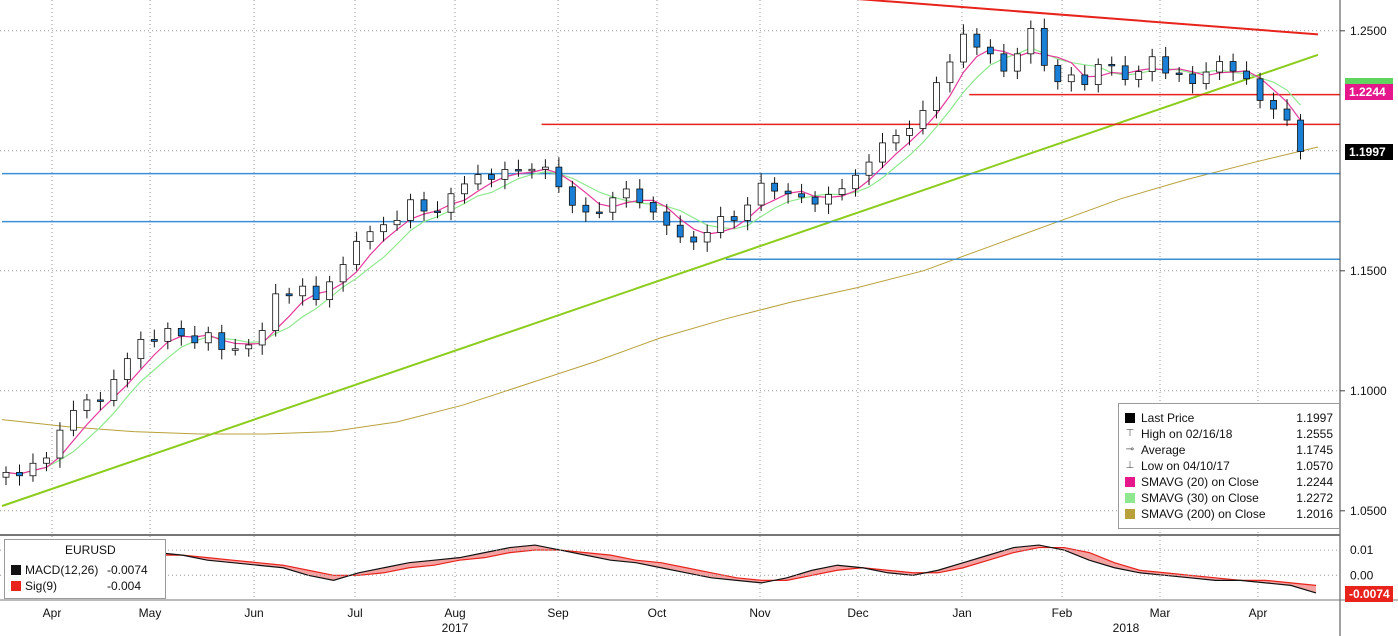 This screenshot has height=636, width=1398. I want to click on legend-value: 1.2244, so click(1314, 482).